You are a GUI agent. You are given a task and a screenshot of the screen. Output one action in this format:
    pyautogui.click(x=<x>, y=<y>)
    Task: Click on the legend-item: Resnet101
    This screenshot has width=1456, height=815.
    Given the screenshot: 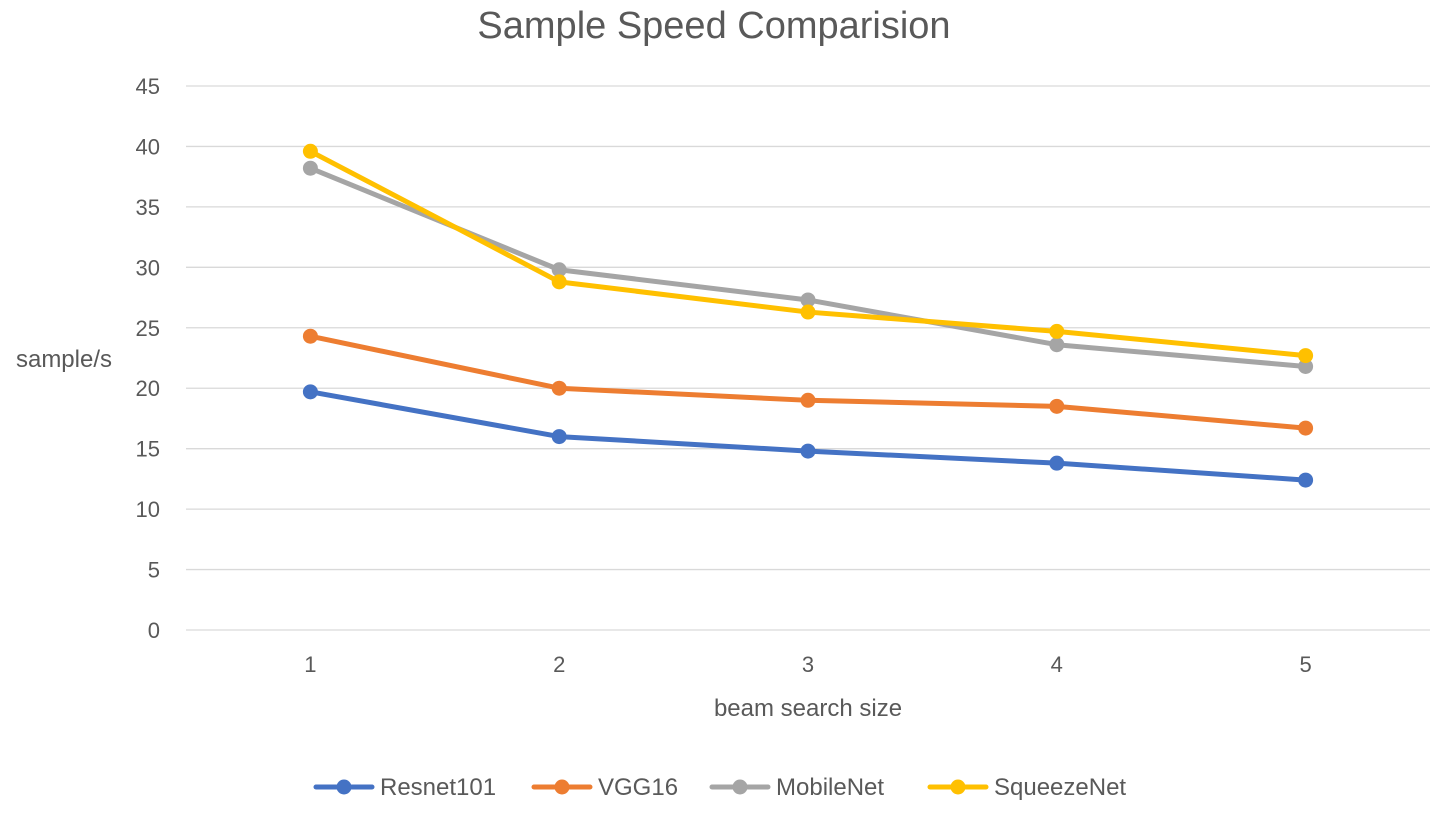 What is the action you would take?
    pyautogui.click(x=404, y=787)
    